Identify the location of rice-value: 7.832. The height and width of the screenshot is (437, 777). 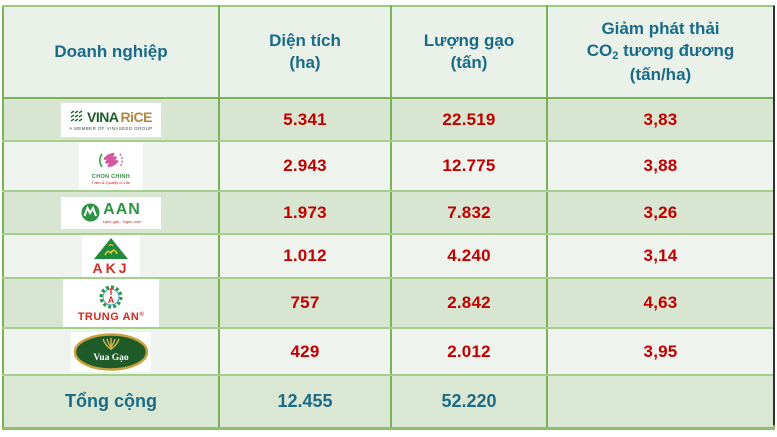
(469, 212).